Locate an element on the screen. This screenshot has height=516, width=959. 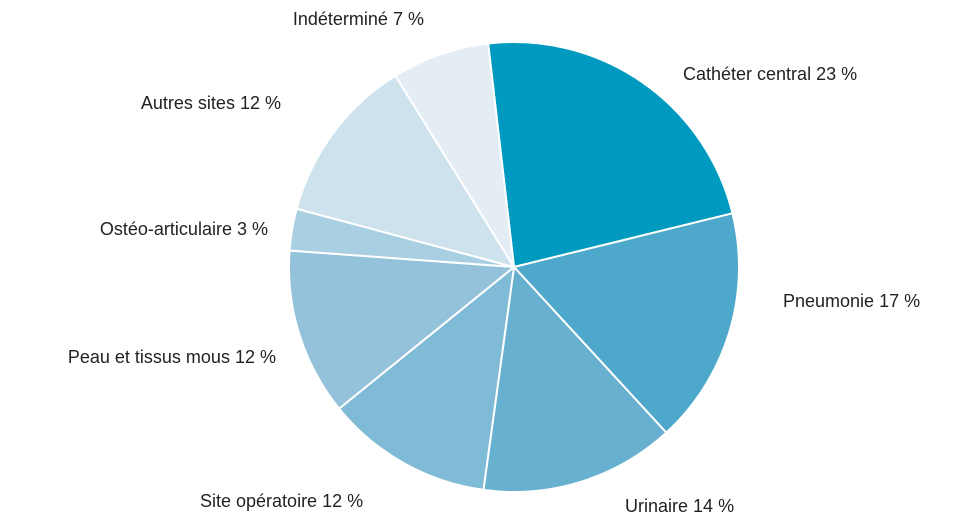
slice-name: Urinaire is located at coordinates (656, 506).